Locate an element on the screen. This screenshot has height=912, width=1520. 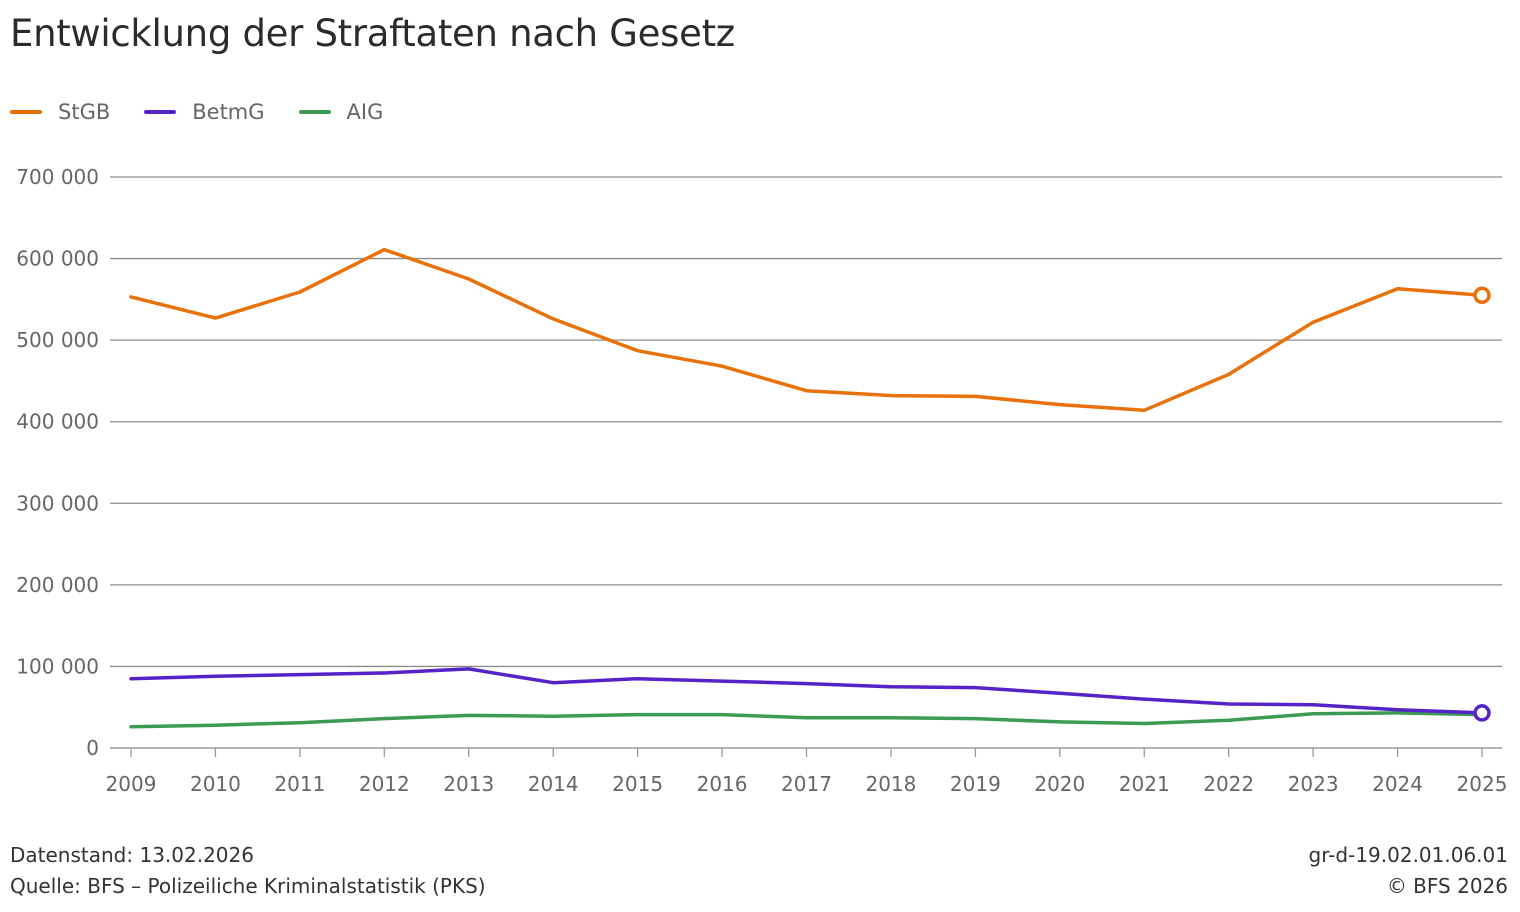
x-tick-label: 2014 is located at coordinates (553, 784).